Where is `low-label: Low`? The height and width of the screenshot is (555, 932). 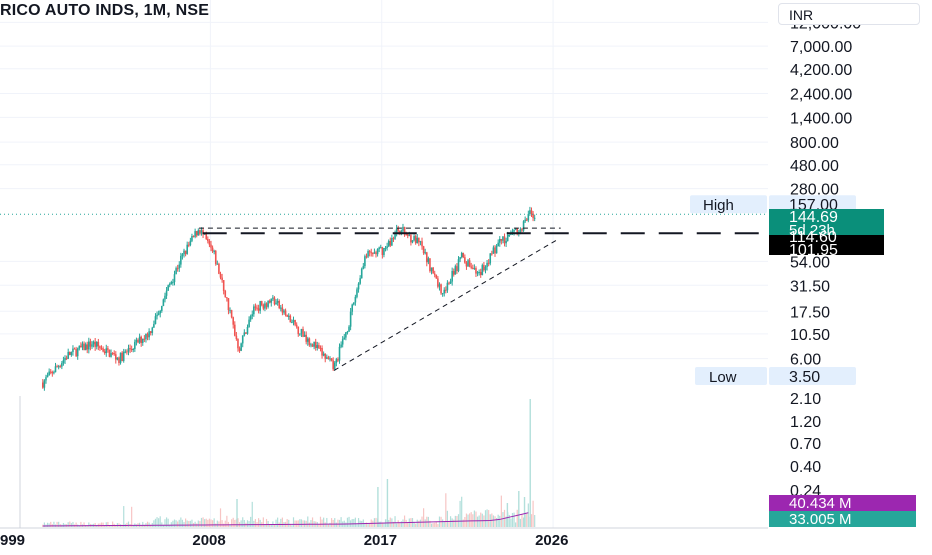
low-label: Low is located at coordinates (723, 377).